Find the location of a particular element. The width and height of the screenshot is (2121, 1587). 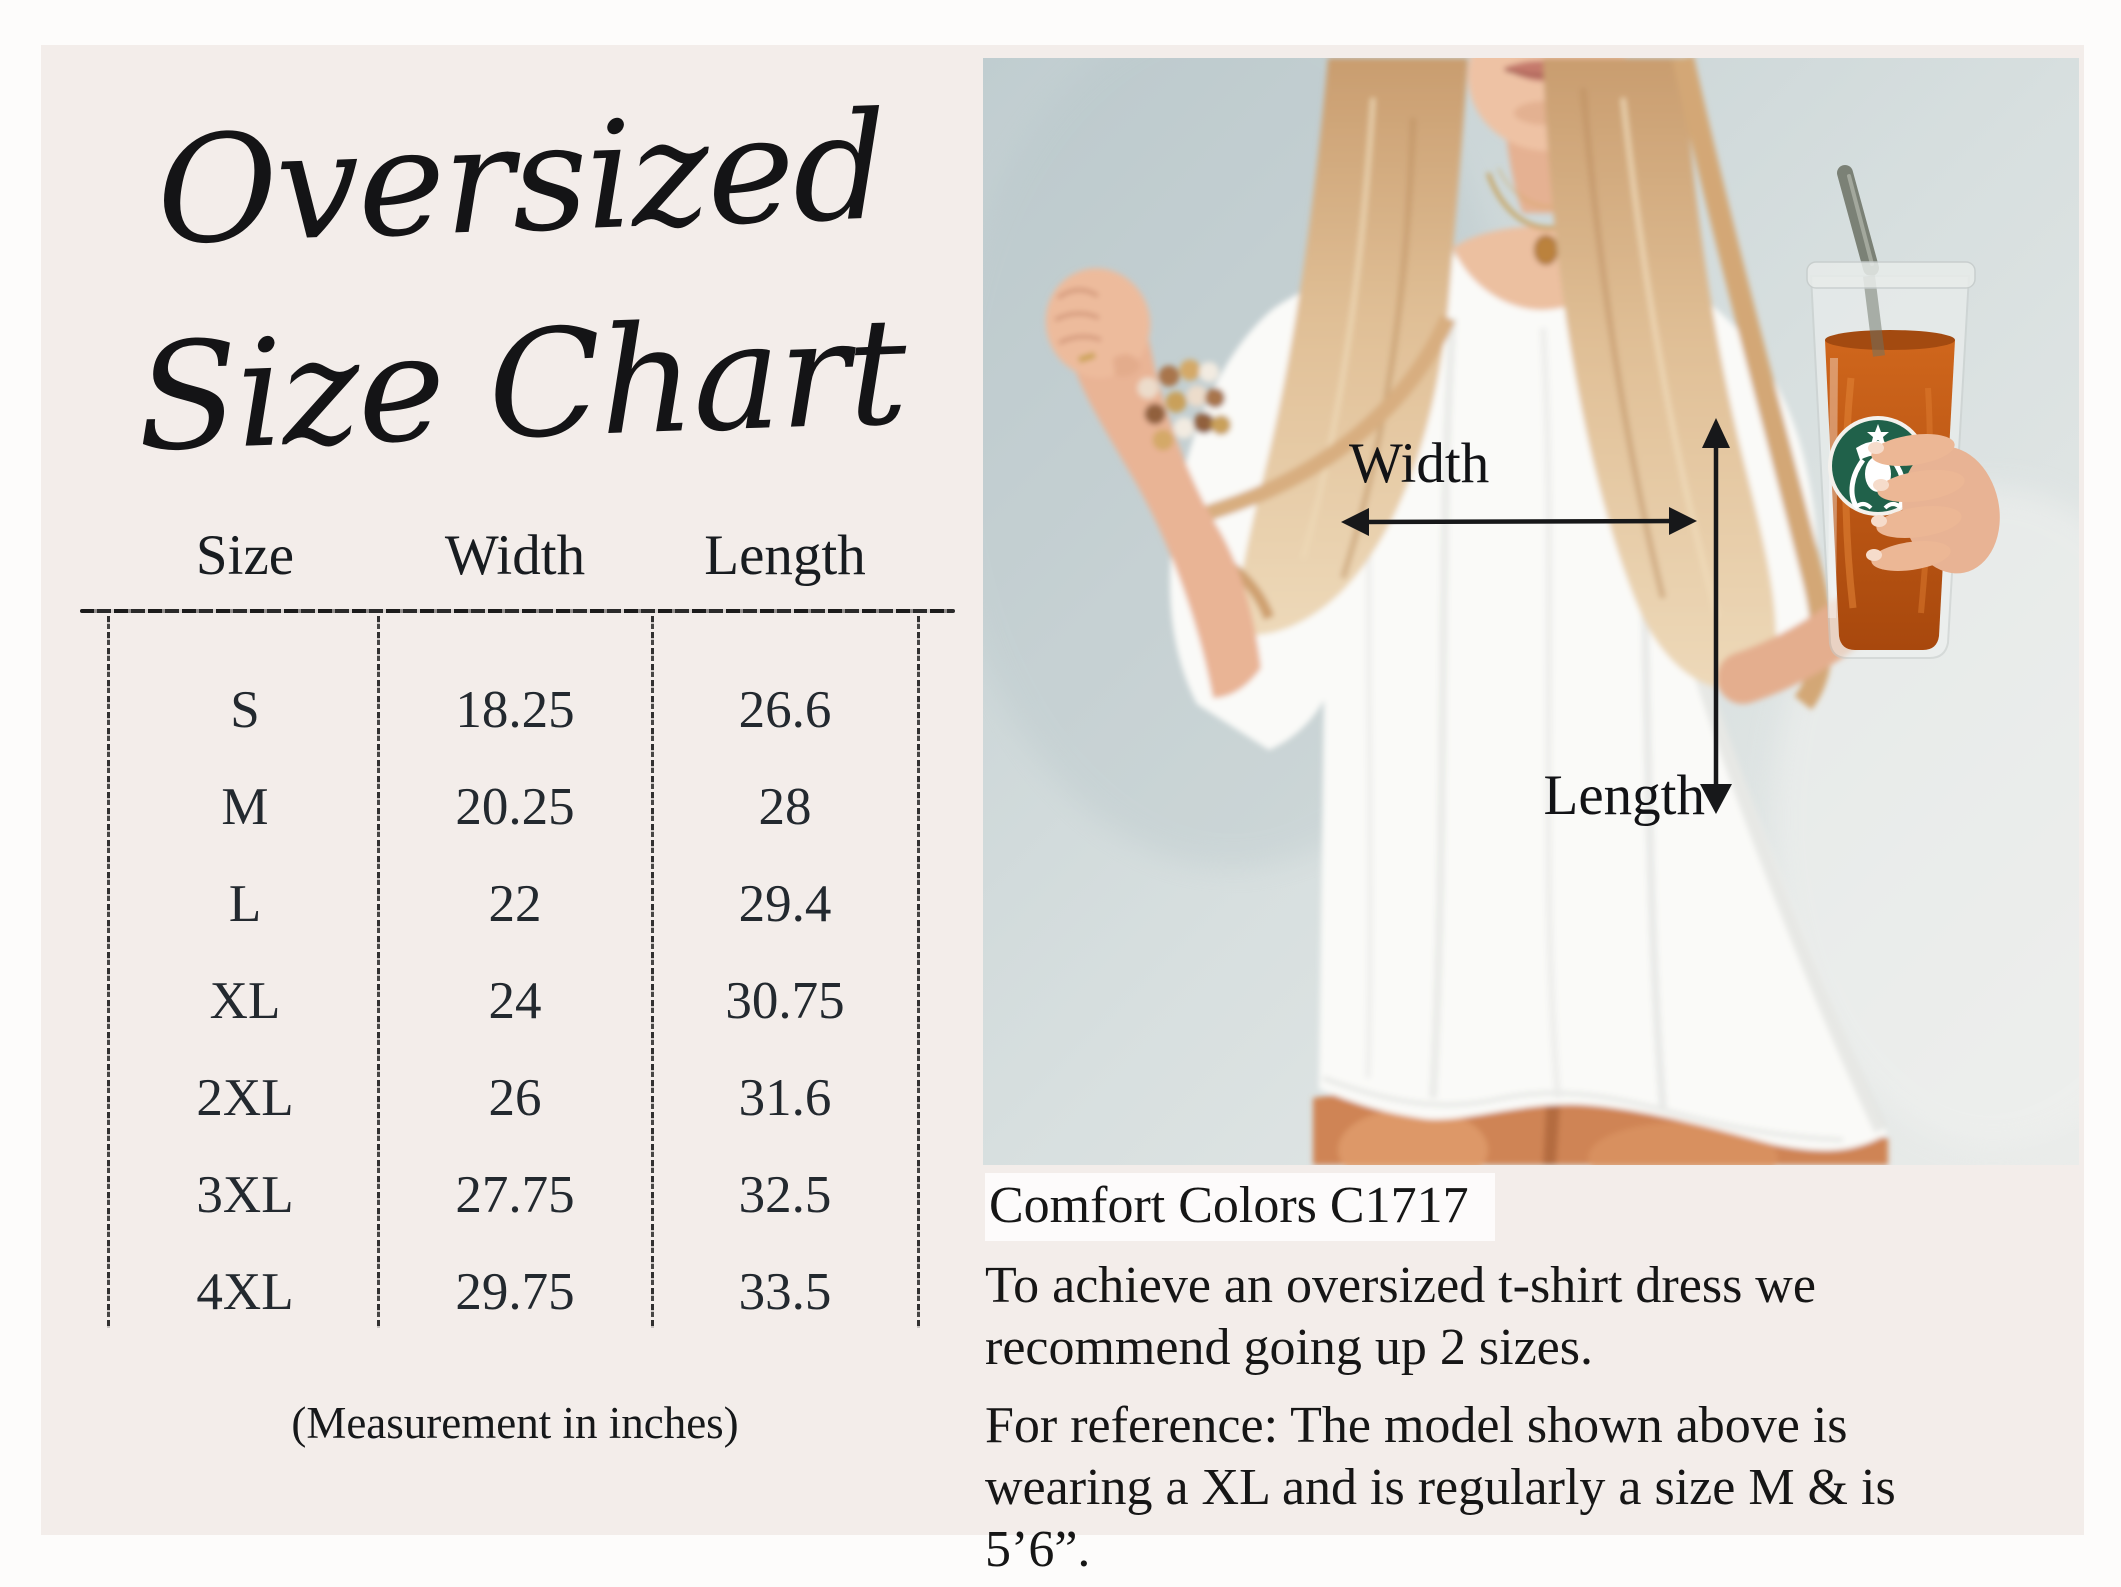

table-cell: S is located at coordinates (245, 709).